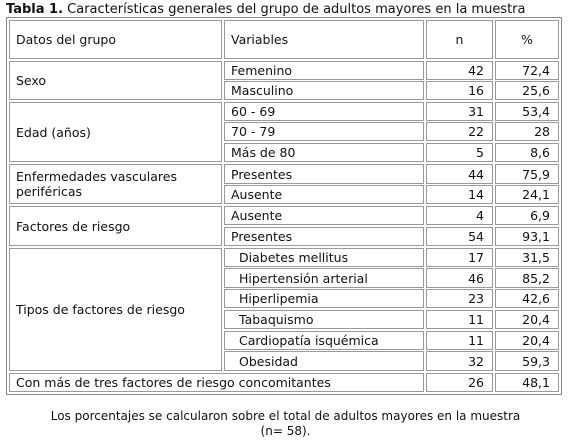 The image size is (571, 447). I want to click on percent-cell: 8,6, so click(527, 152).